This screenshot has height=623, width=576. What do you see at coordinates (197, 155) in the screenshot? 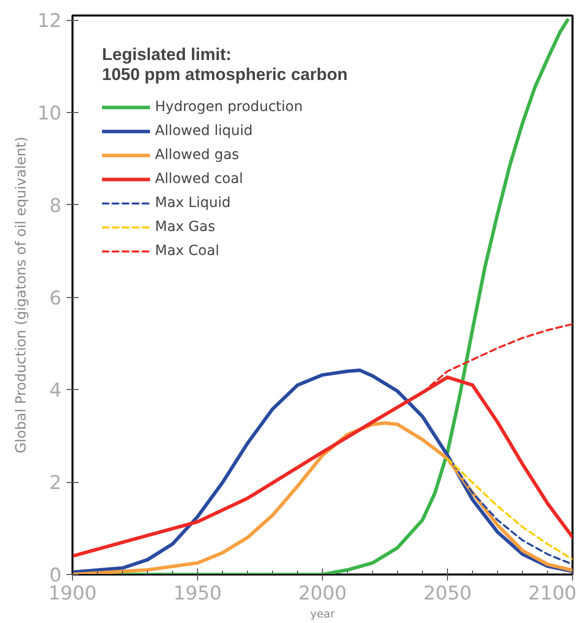
I see `legend-label: Allowed gas` at bounding box center [197, 155].